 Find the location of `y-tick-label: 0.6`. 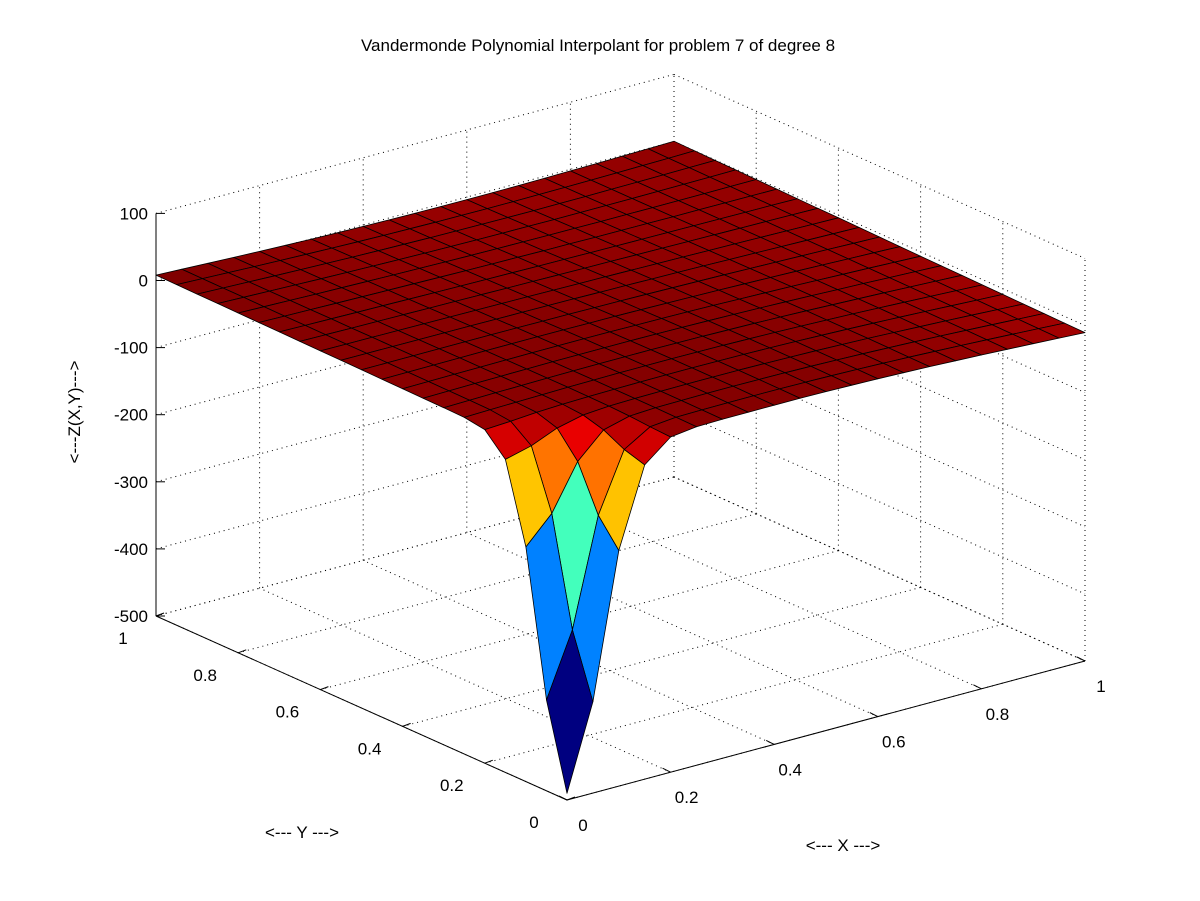

y-tick-label: 0.6 is located at coordinates (288, 712).